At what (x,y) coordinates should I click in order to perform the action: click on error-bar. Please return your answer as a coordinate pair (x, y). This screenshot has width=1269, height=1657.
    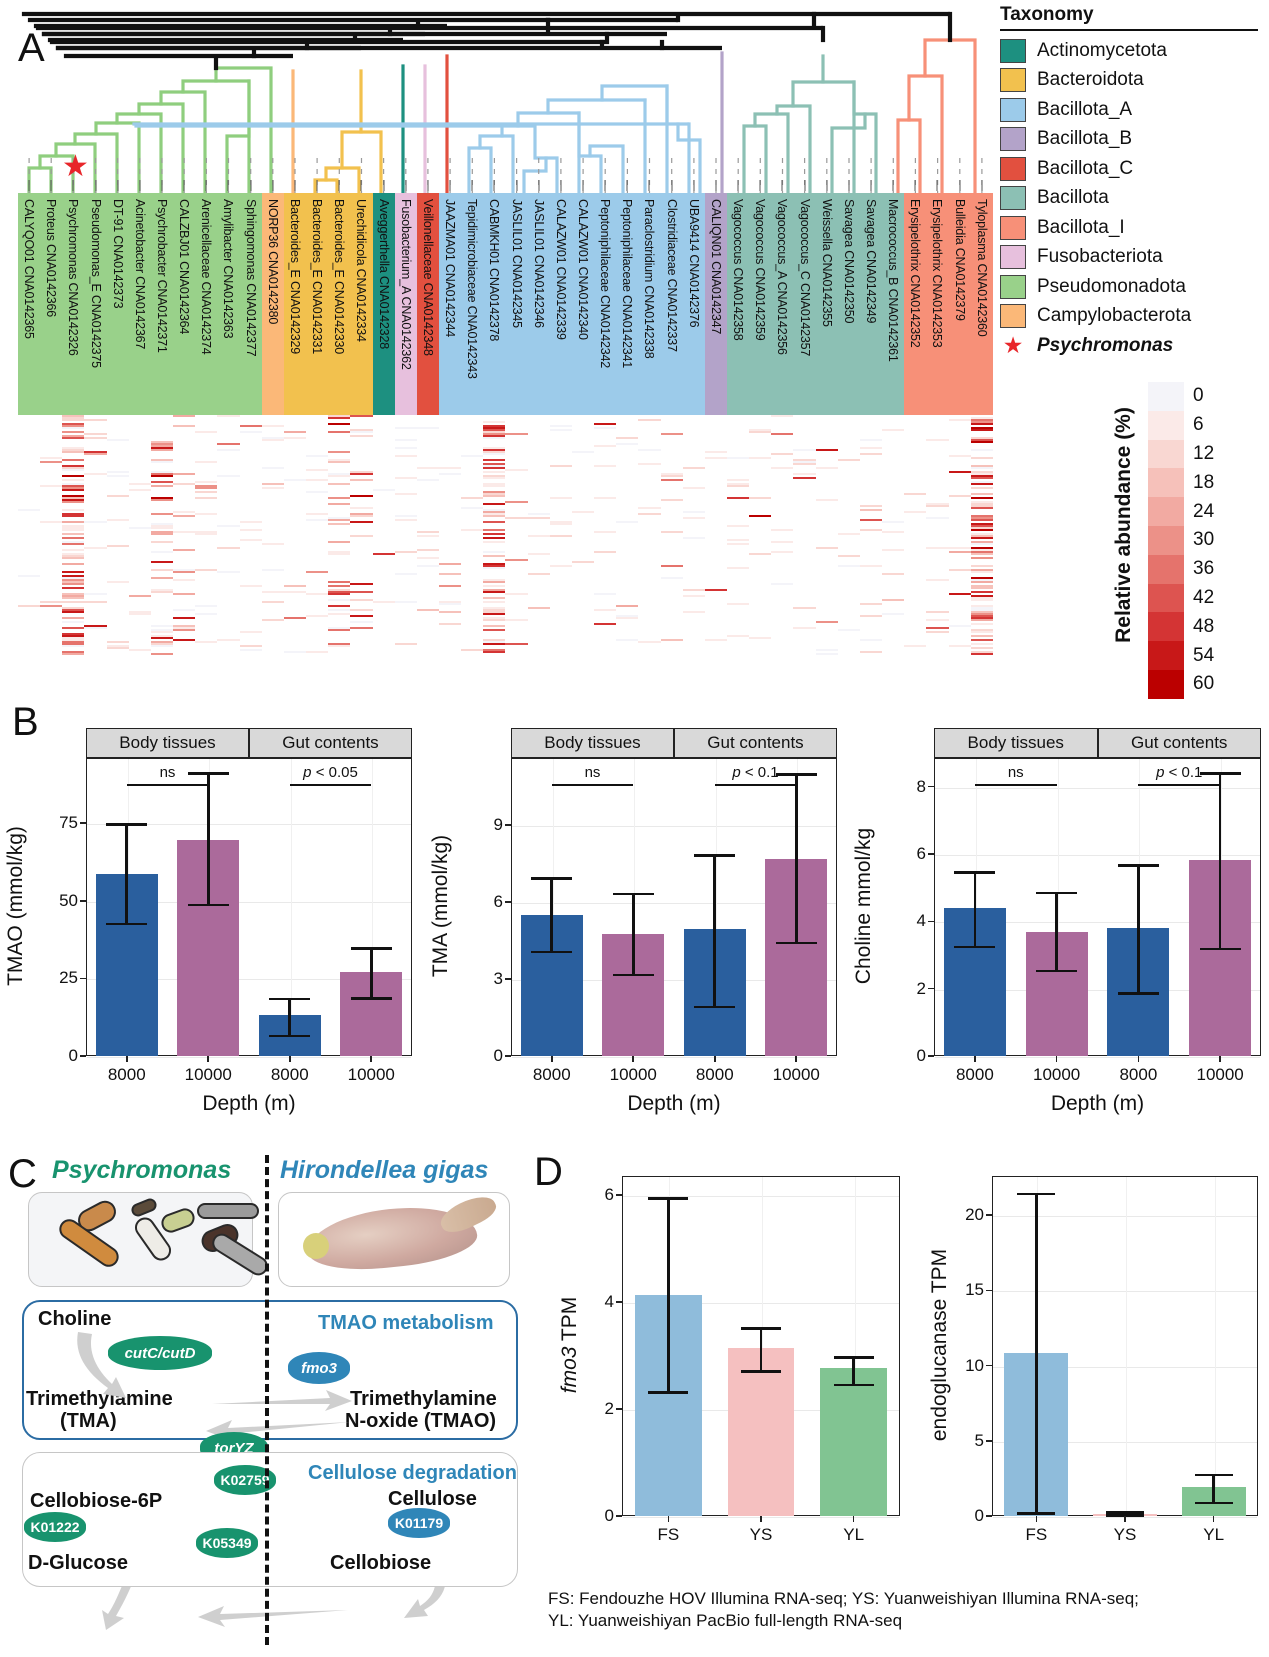
    Looking at the image, I should click on (975, 908).